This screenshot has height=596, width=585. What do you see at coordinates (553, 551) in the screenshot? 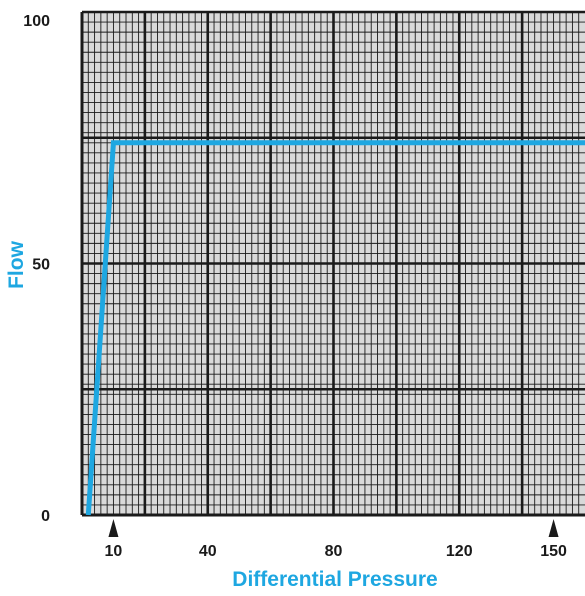
I see `x-tick-label: 150` at bounding box center [553, 551].